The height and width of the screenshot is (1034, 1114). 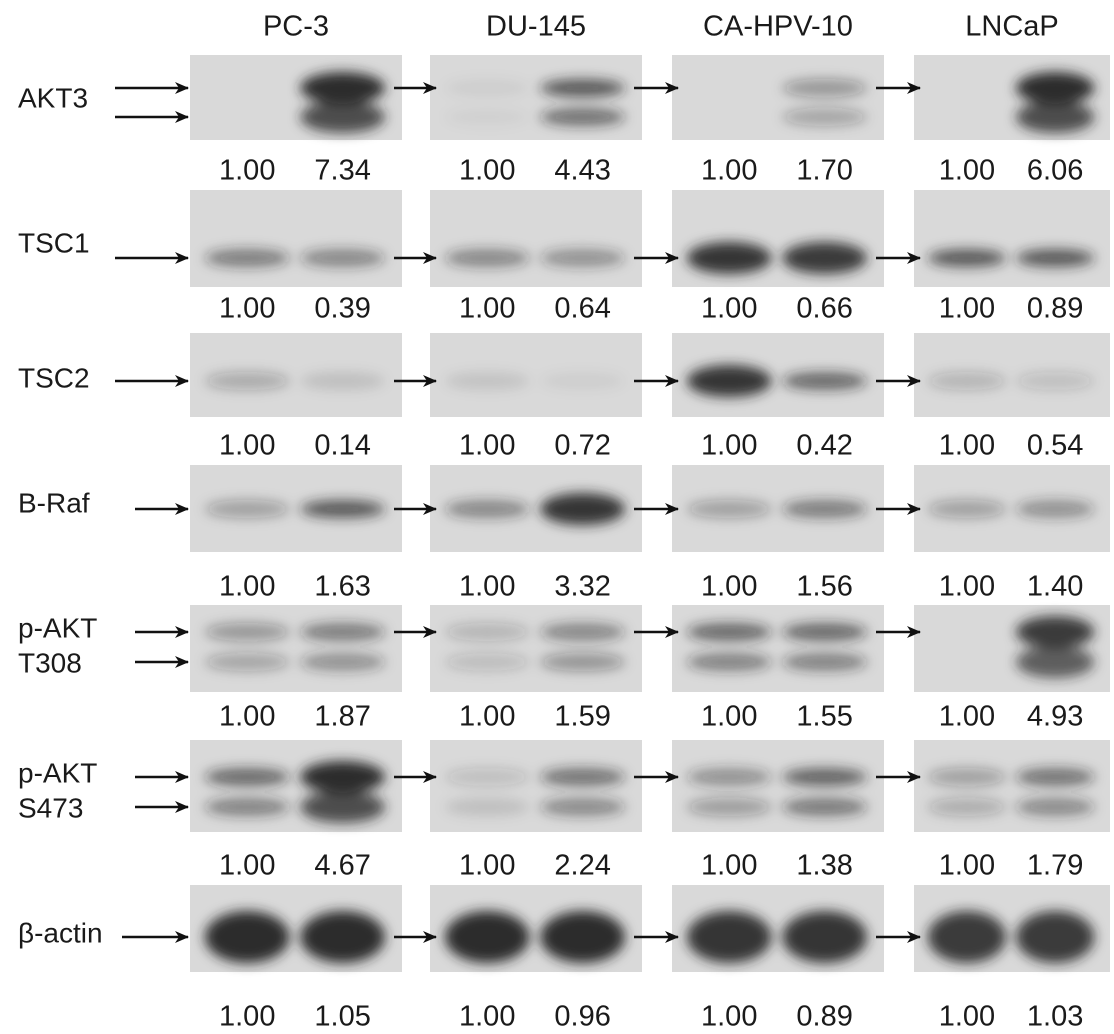 I want to click on quantification: 0.54, so click(x=1055, y=446).